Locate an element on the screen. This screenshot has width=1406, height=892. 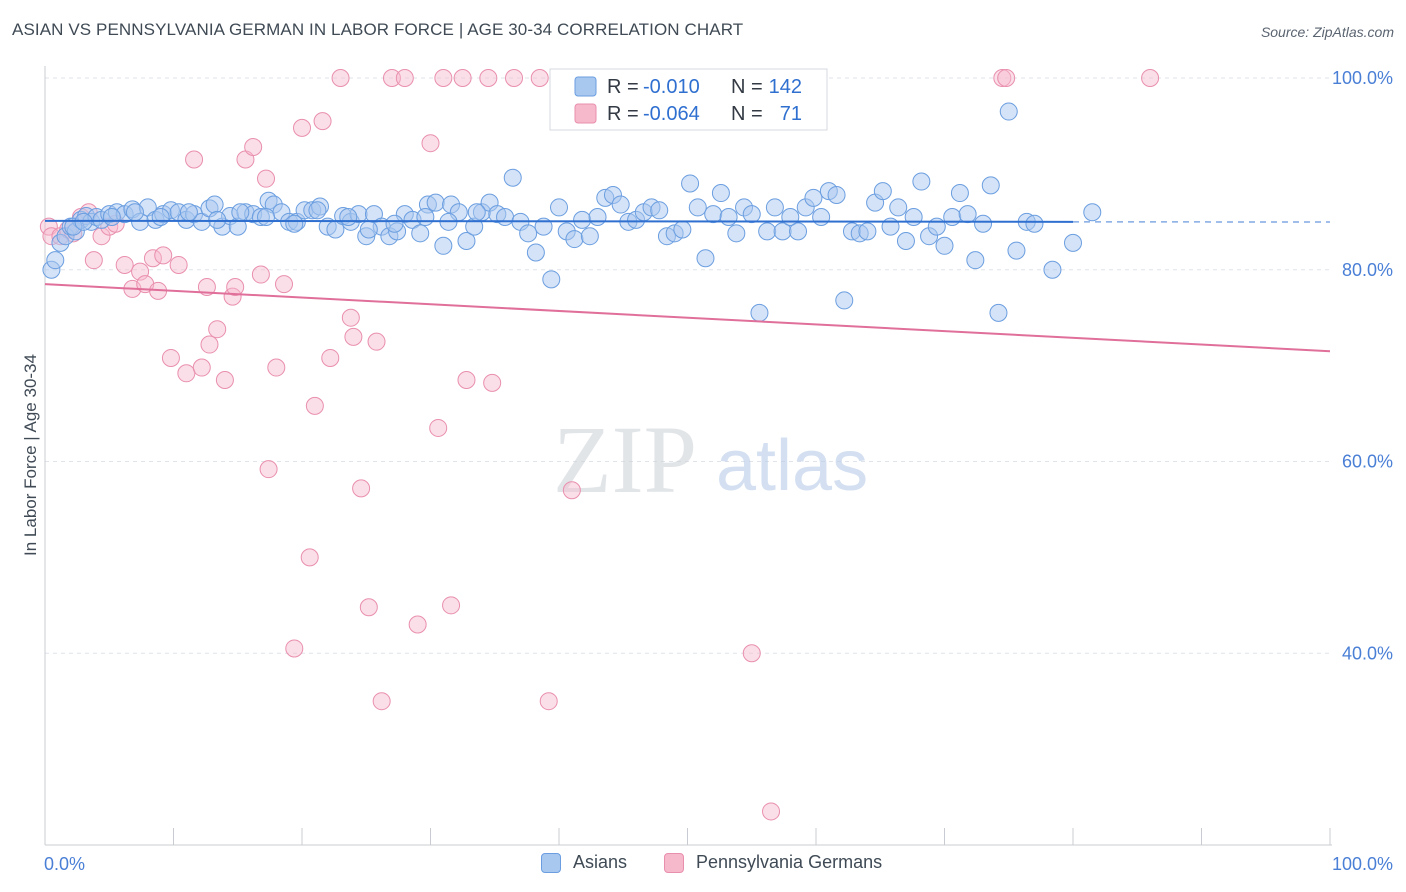
asians-trend-line is located at coordinates (559, 221).